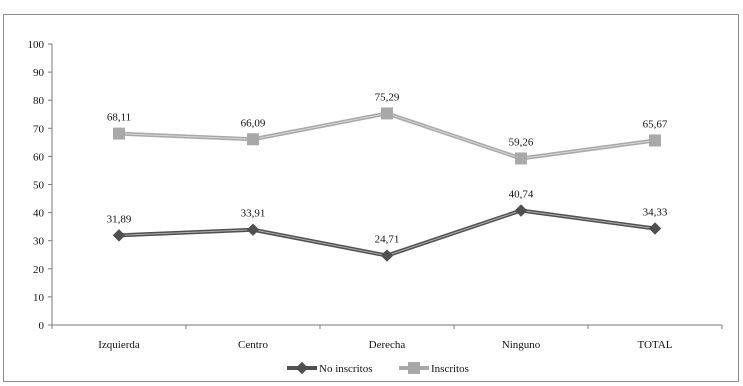 Image resolution: width=743 pixels, height=386 pixels. What do you see at coordinates (655, 345) in the screenshot?
I see `x-tick-label: TOTAL` at bounding box center [655, 345].